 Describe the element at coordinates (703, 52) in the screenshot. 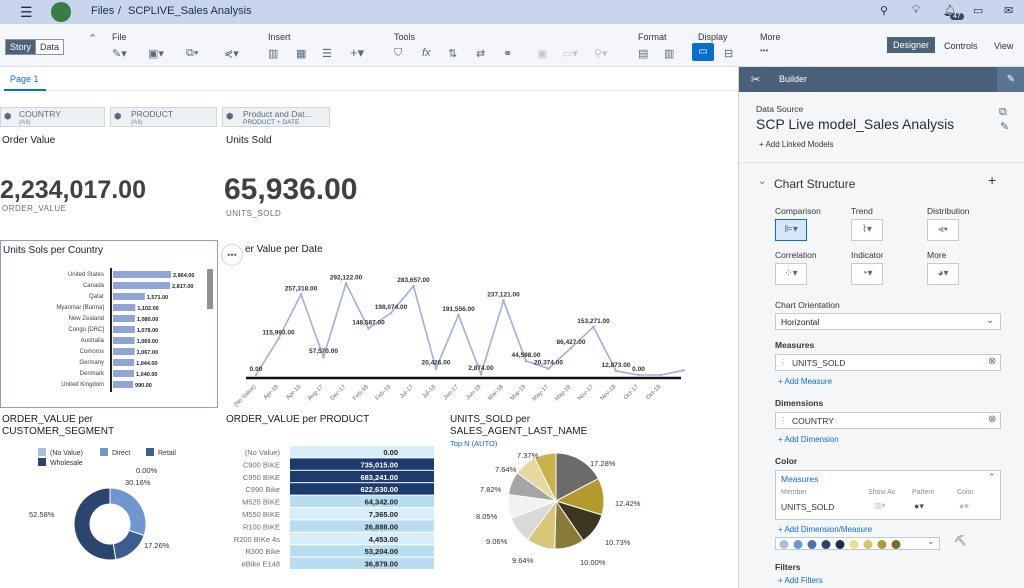

I see `comment-icon: ▭` at that location.